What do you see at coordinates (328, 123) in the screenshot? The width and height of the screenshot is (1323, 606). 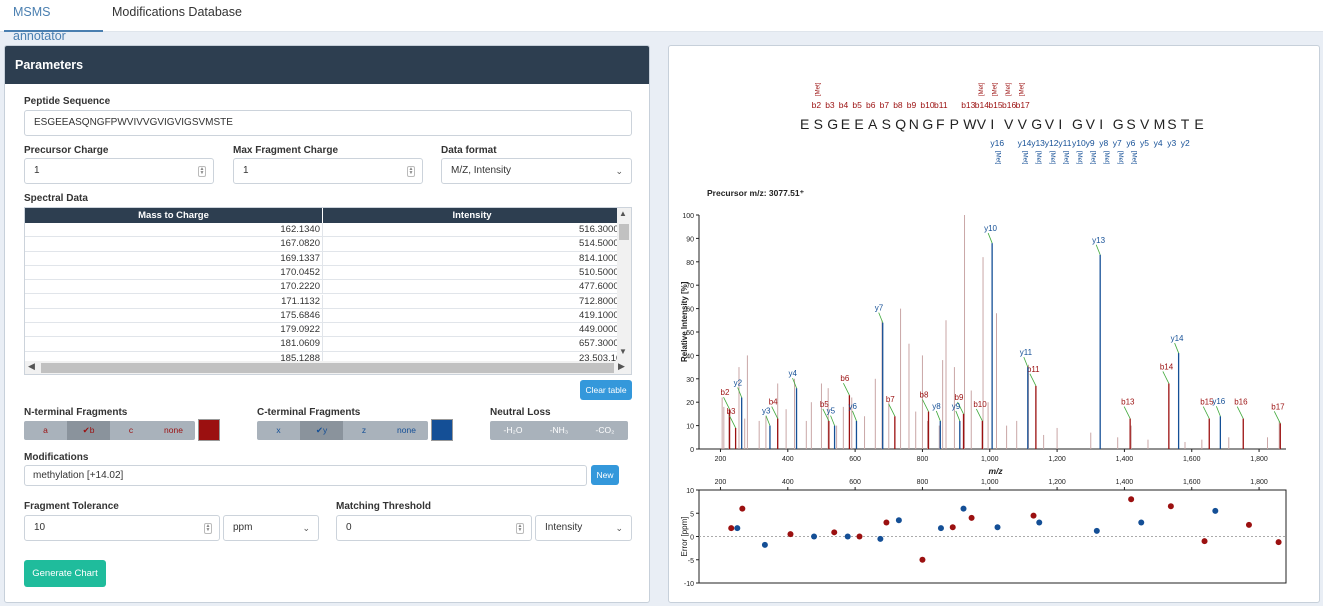 I see `peptide-sequence-input: ESGEEASQNGFPWVIVVGVIGVIGSVMSTE` at bounding box center [328, 123].